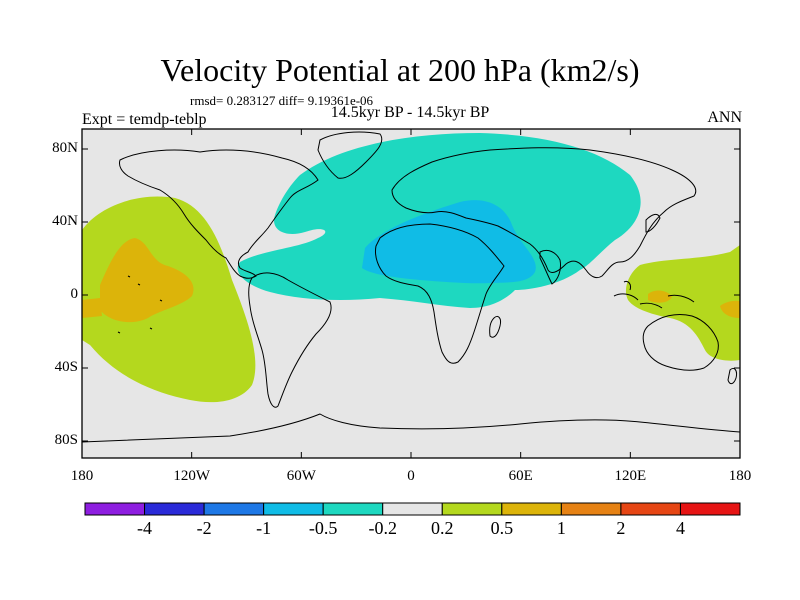 The width and height of the screenshot is (800, 600). I want to click on colorbar-label: 0.2, so click(442, 528).